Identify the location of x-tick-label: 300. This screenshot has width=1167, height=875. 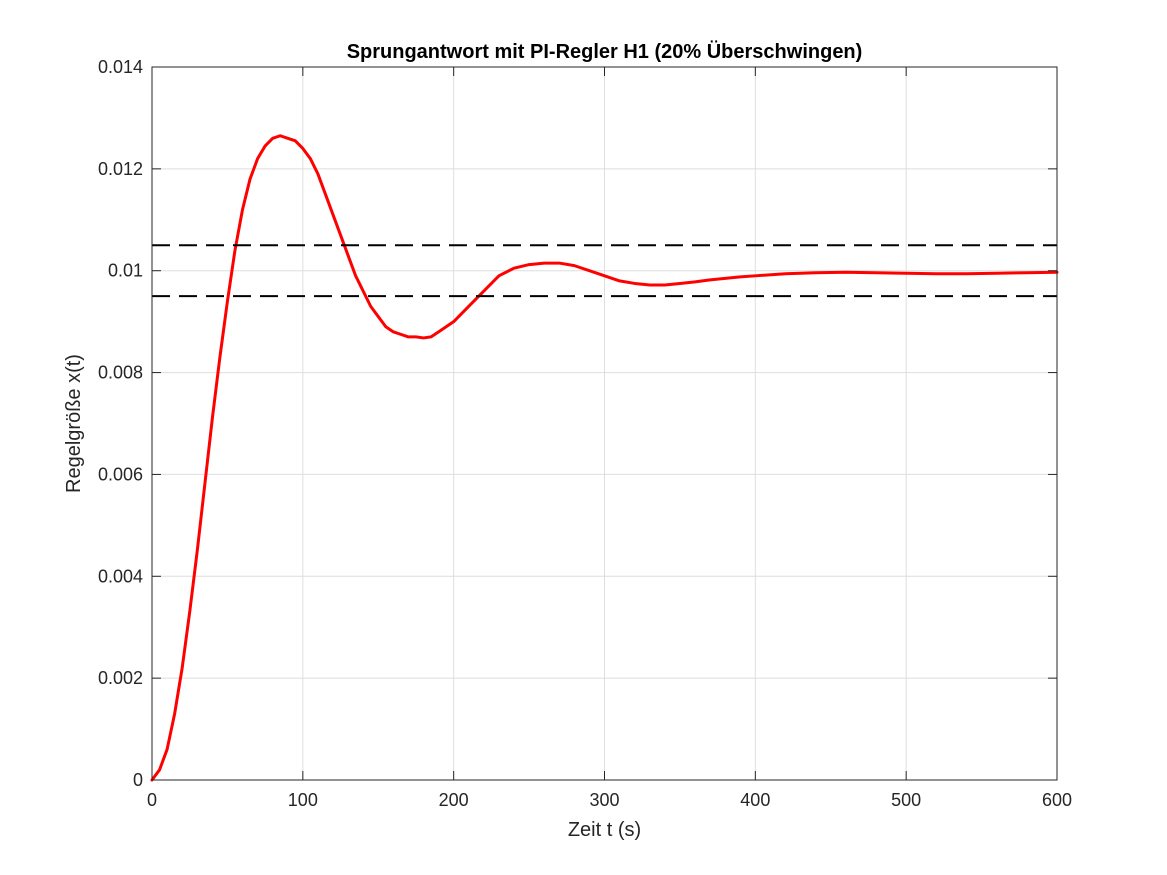
(604, 800).